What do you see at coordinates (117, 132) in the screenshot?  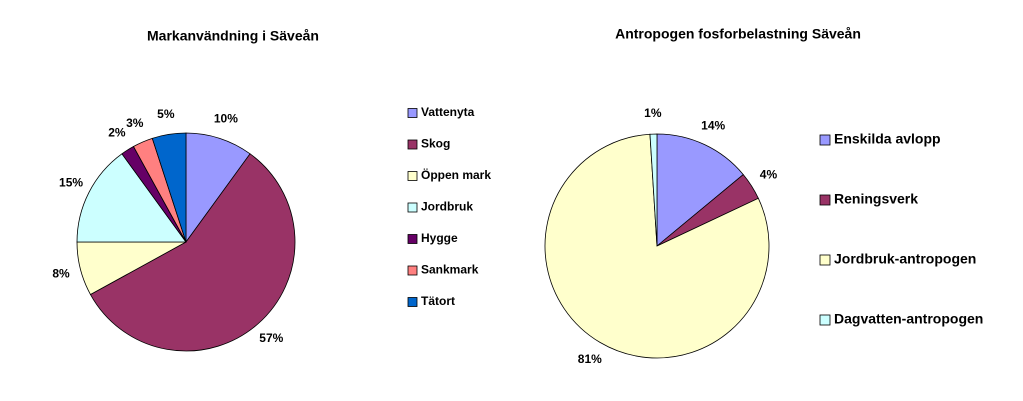 I see `value-label: 2%` at bounding box center [117, 132].